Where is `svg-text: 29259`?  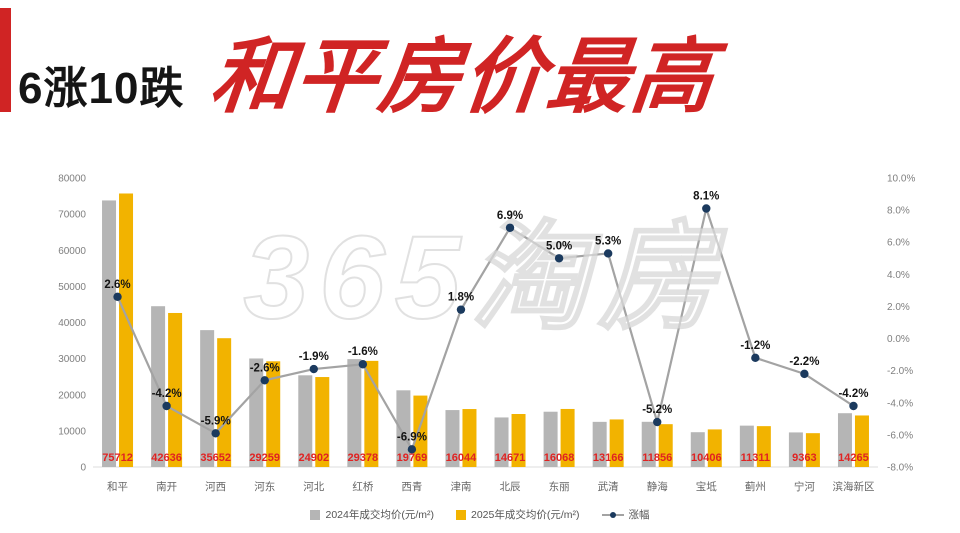 svg-text: 29259 is located at coordinates (264, 458).